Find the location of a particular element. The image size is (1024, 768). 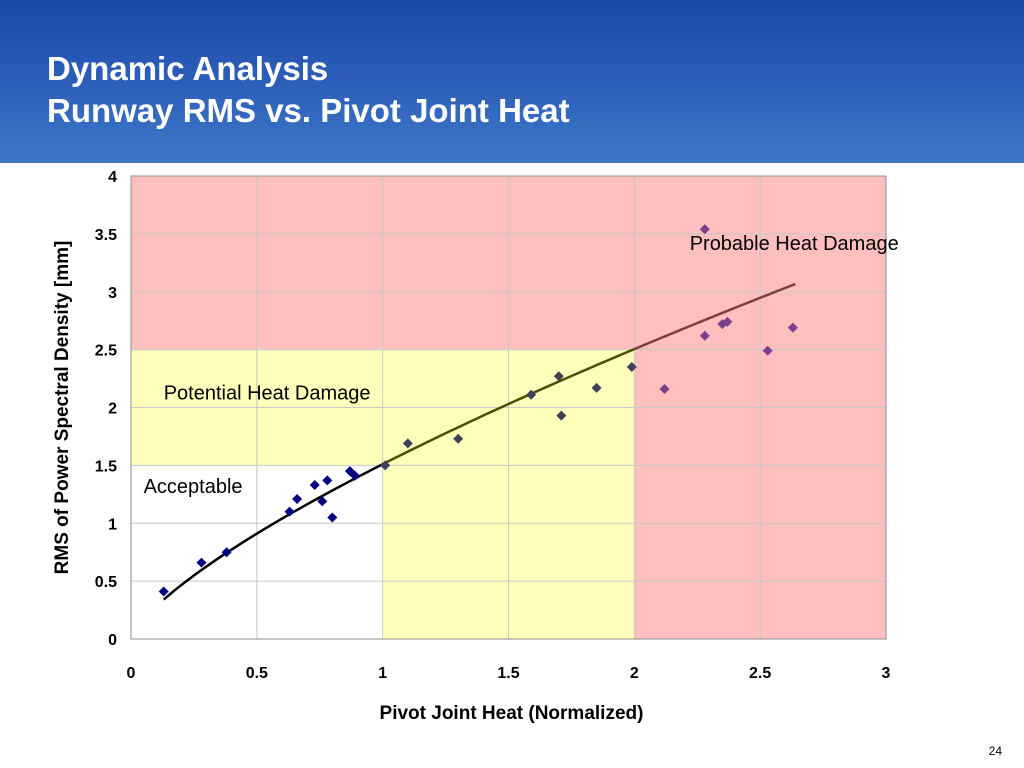

trendline-acceptable is located at coordinates (273, 532).